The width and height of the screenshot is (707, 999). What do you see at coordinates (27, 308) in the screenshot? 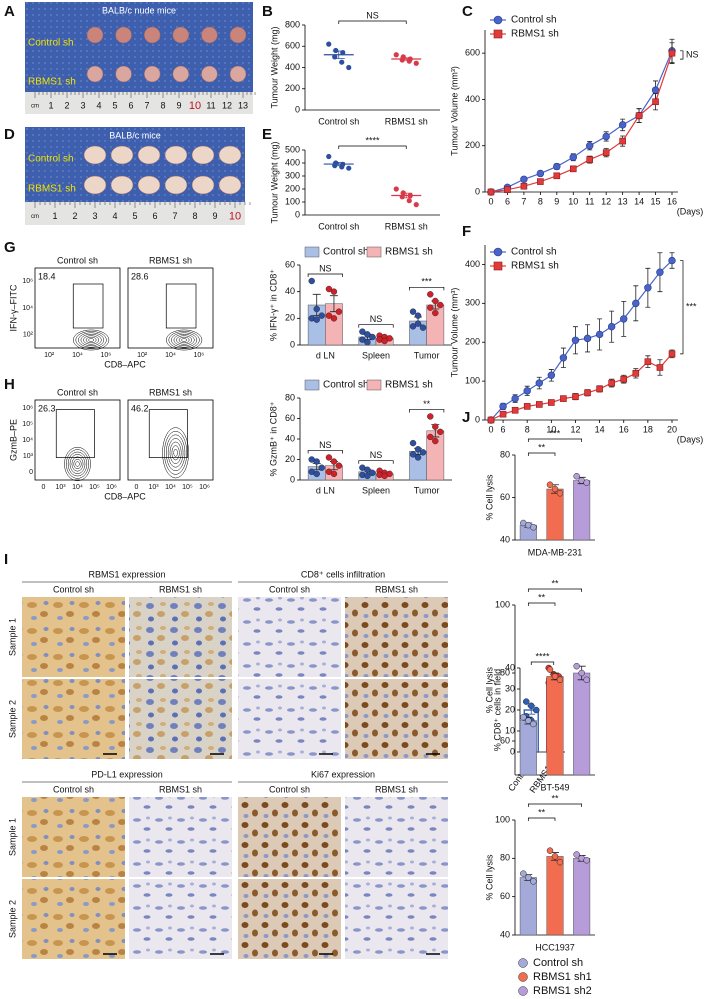
I see `flow-y-tick-label: 10⁴` at bounding box center [27, 308].